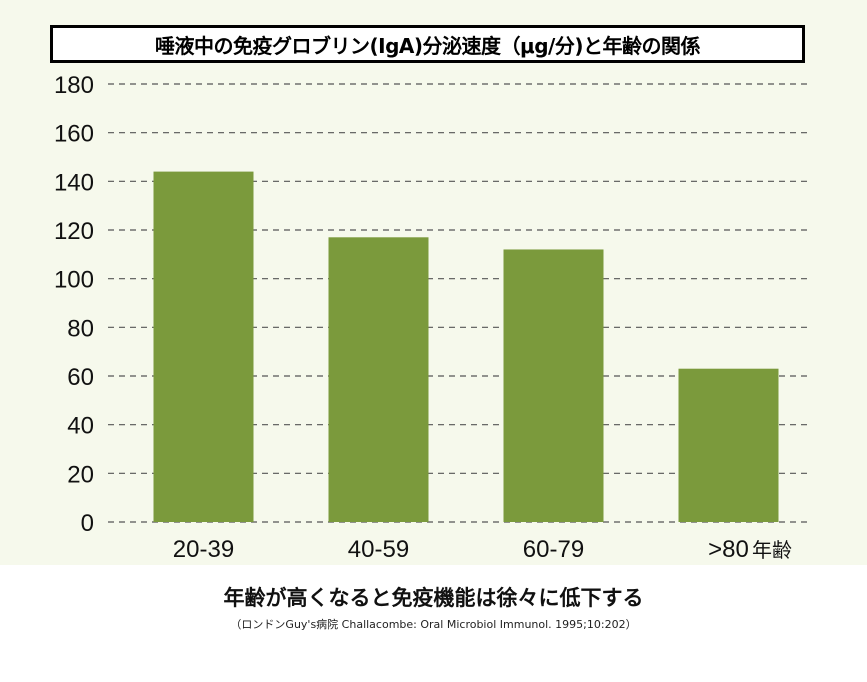 This screenshot has width=867, height=682. I want to click on caption: 年齢が高くなると免疫機能は徐々に低下する, so click(433, 598).